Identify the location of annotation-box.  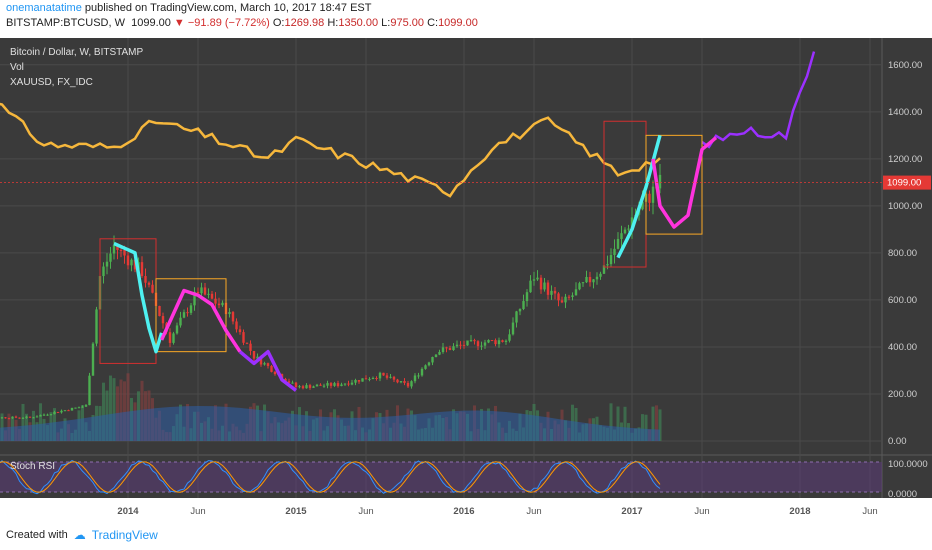
(191, 315).